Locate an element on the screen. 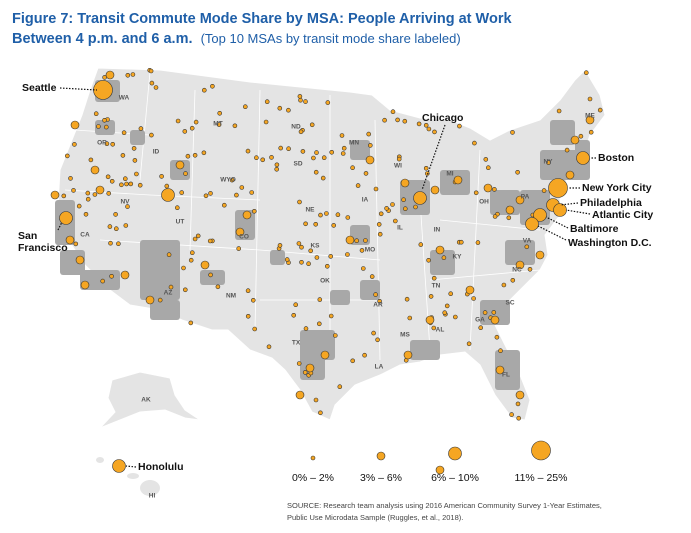 Image resolution: width=691 pixels, height=533 pixels. state-label: MO is located at coordinates (370, 250).